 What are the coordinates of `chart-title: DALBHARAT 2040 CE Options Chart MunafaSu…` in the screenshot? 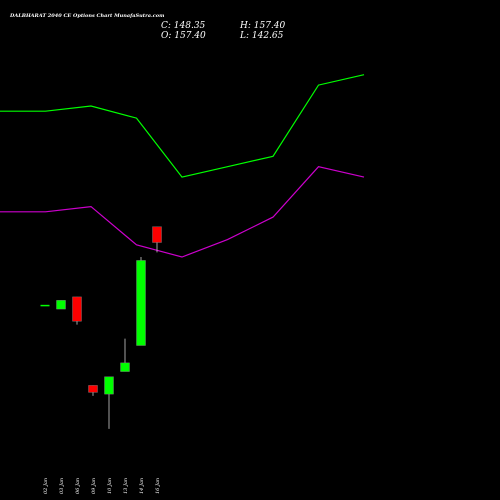 It's located at (86, 16).